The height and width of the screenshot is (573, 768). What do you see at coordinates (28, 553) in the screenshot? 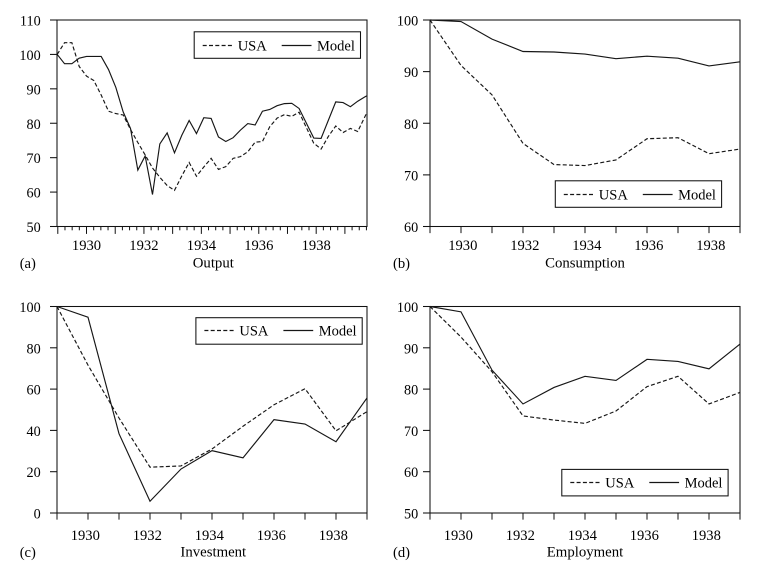
I see `svg-text: (c)` at bounding box center [28, 553].